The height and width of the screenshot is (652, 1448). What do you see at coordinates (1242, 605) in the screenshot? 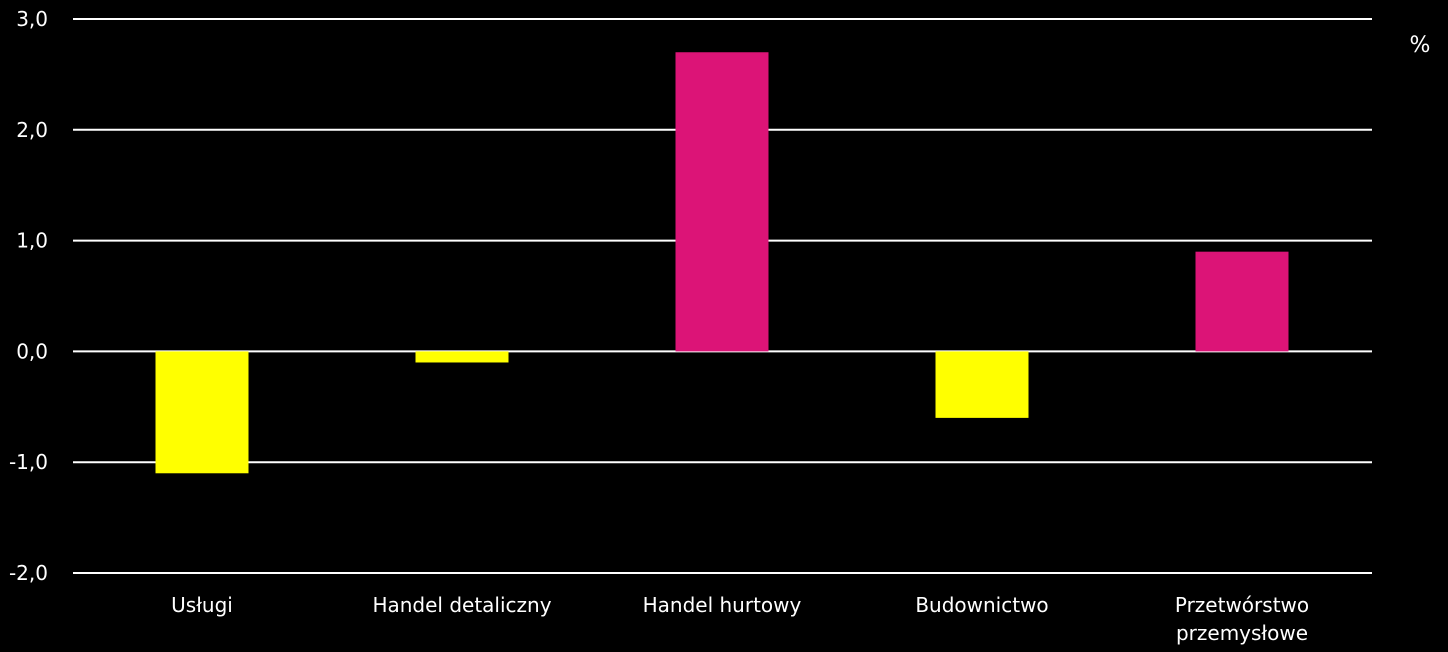
I see `category-label: Przetwórstwo` at bounding box center [1242, 605].